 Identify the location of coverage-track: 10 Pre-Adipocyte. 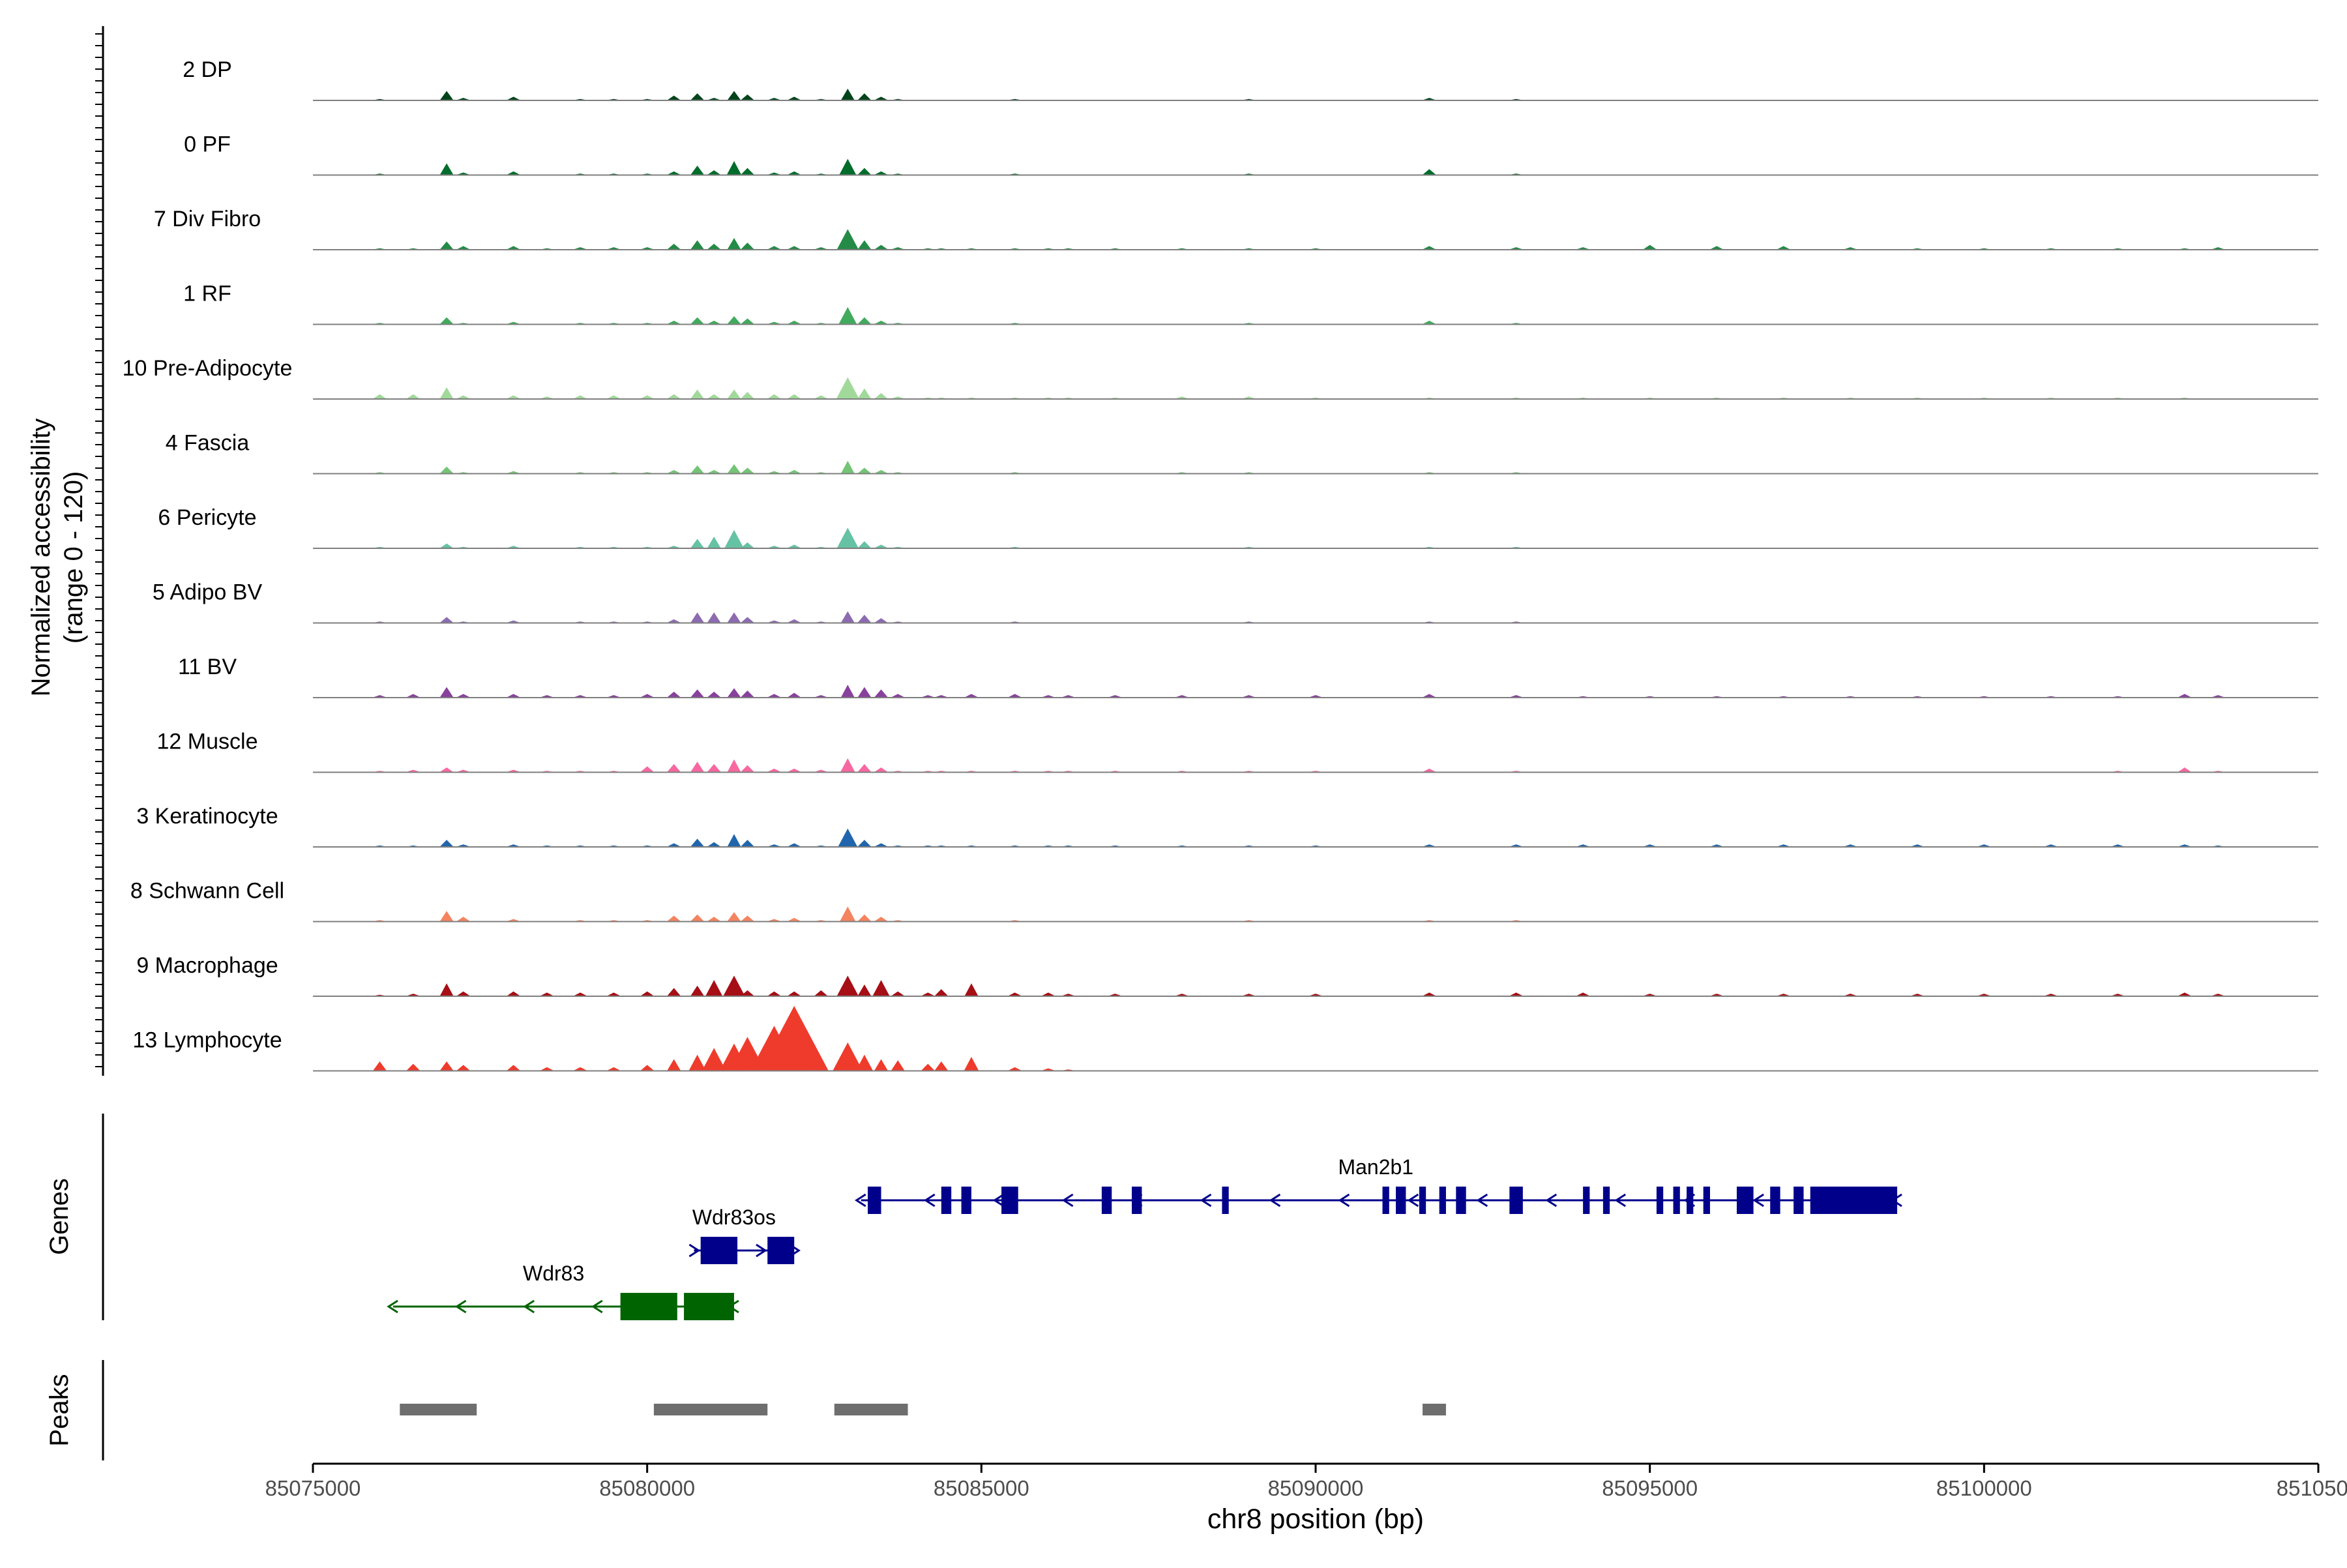
(1220, 378).